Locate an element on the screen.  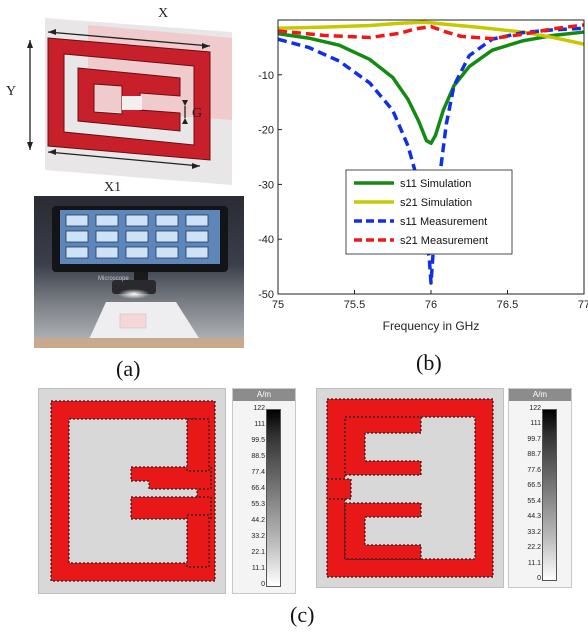
scale-tick-label: 44.3 is located at coordinates (534, 517).